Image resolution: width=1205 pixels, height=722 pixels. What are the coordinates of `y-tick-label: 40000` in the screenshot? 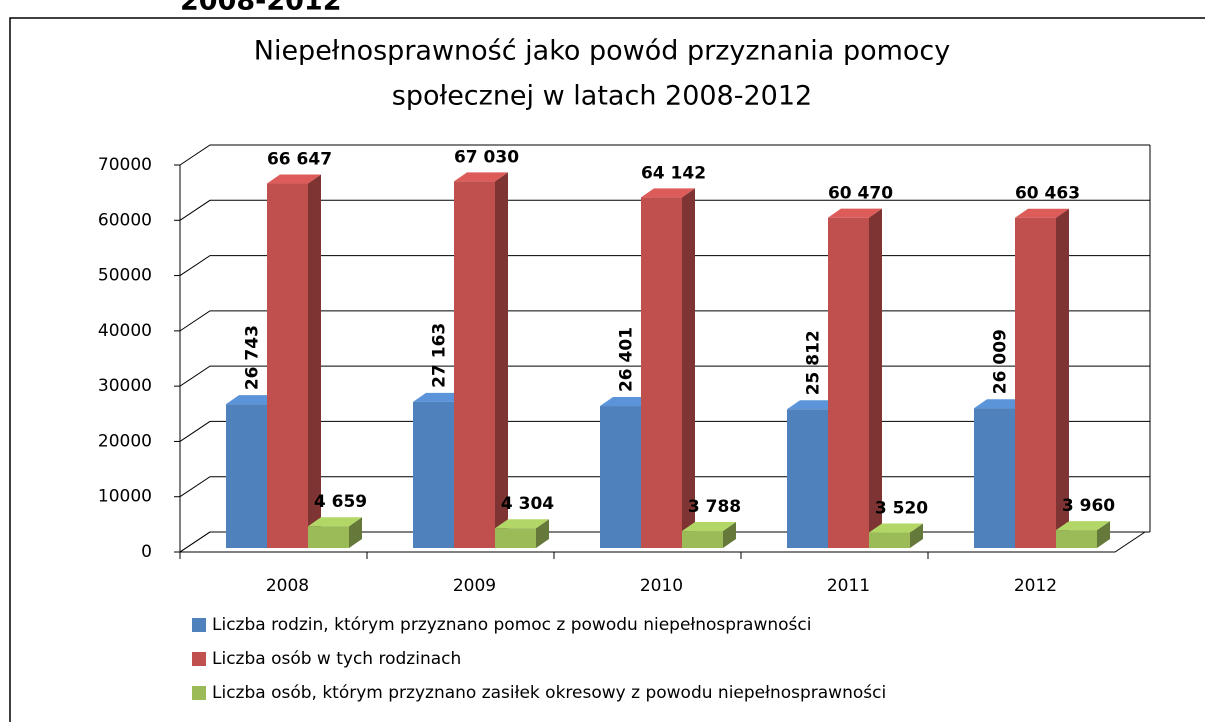 It's located at (125, 331).